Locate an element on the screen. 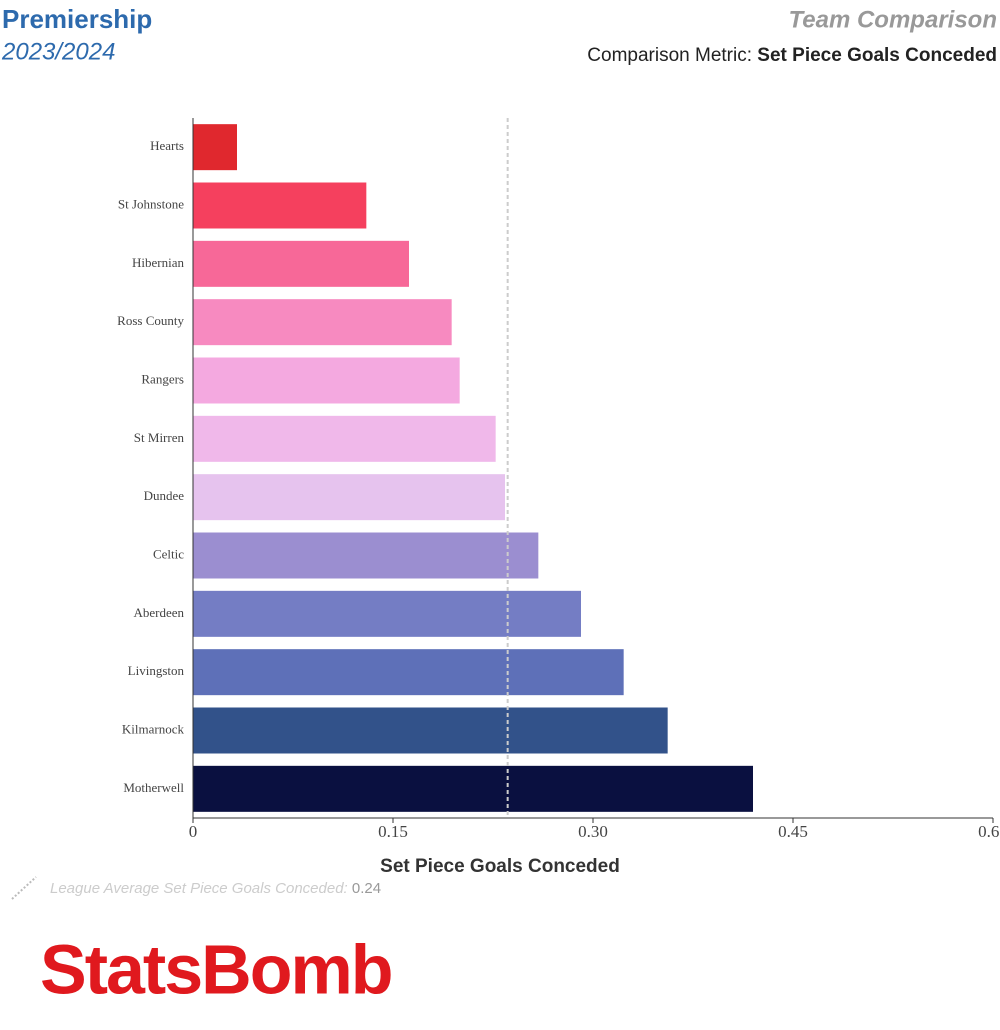  y-tick-label: Motherwell is located at coordinates (153, 787).